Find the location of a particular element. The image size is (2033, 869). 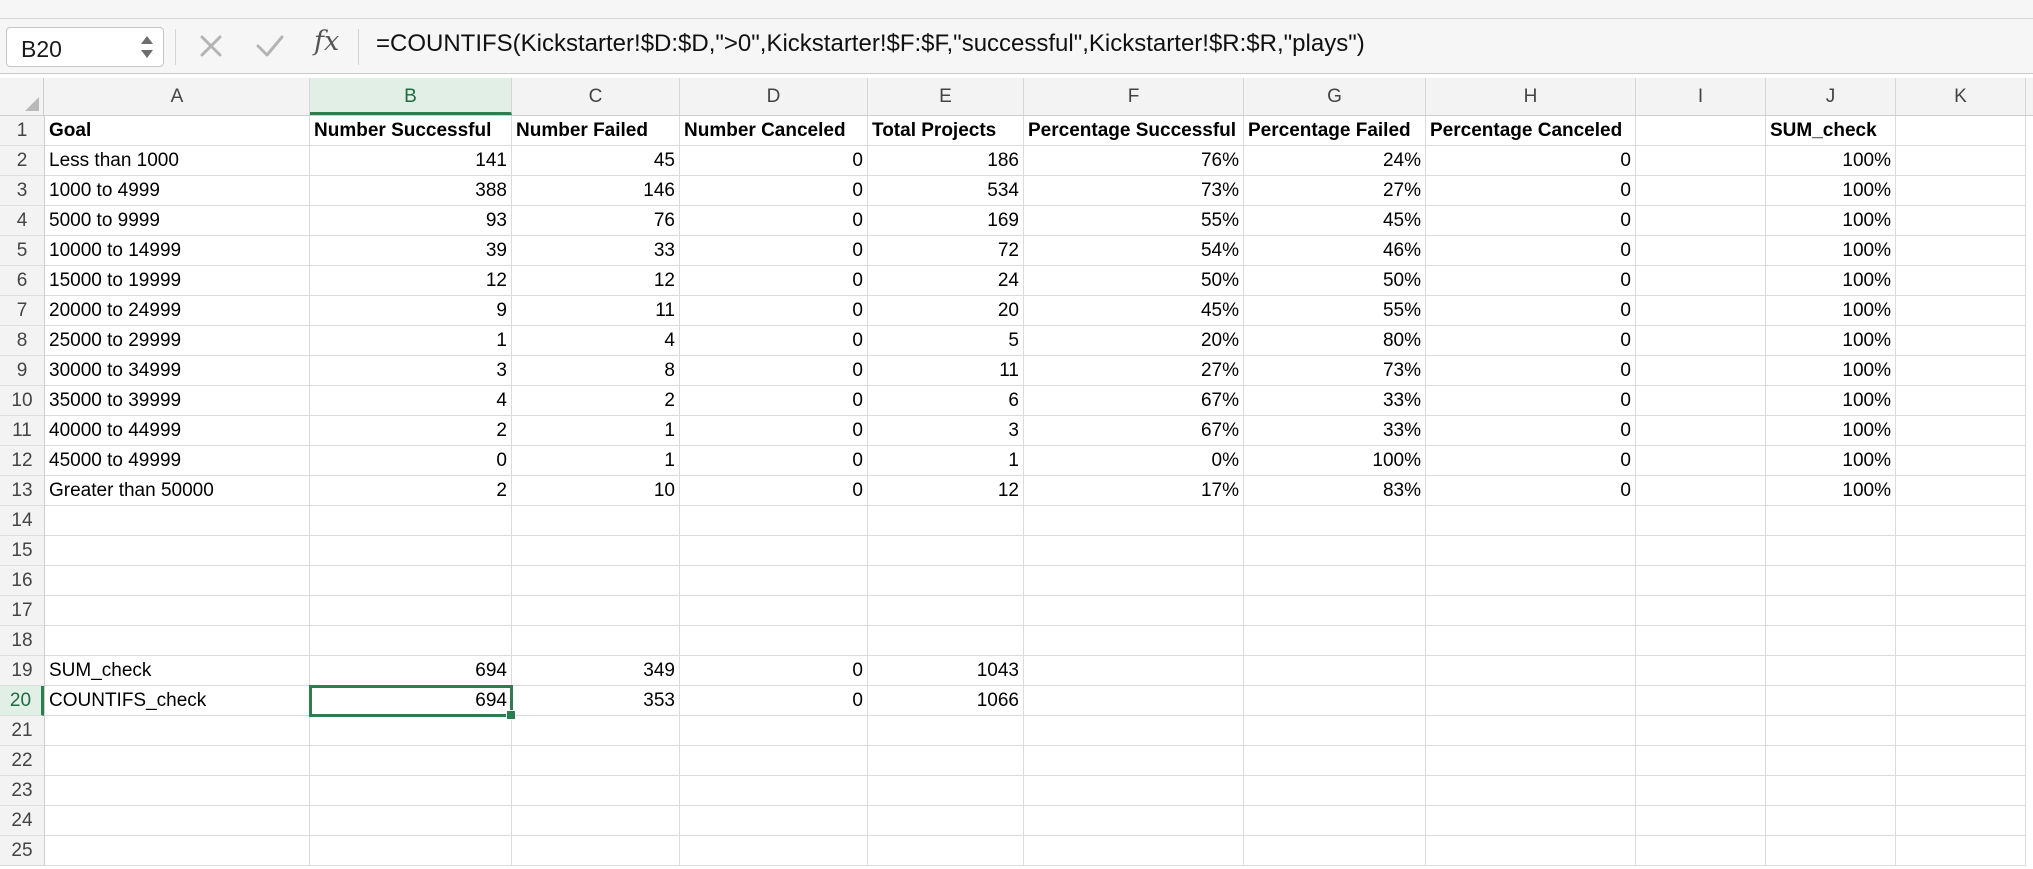

row-header-1: 1 is located at coordinates (22, 131).